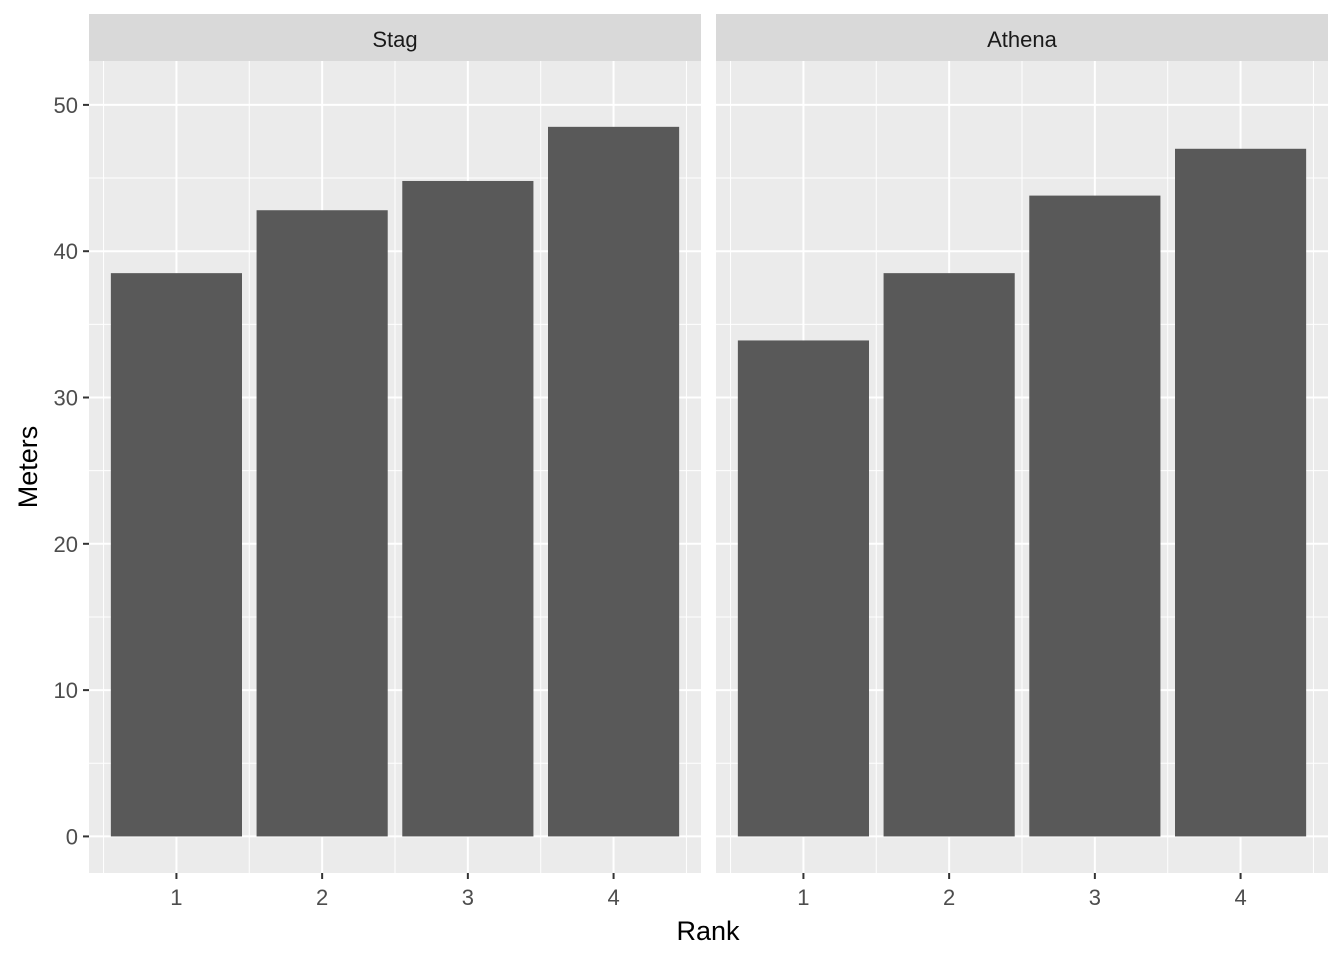  What do you see at coordinates (72, 836) in the screenshot?
I see `y-tick-label: 0` at bounding box center [72, 836].